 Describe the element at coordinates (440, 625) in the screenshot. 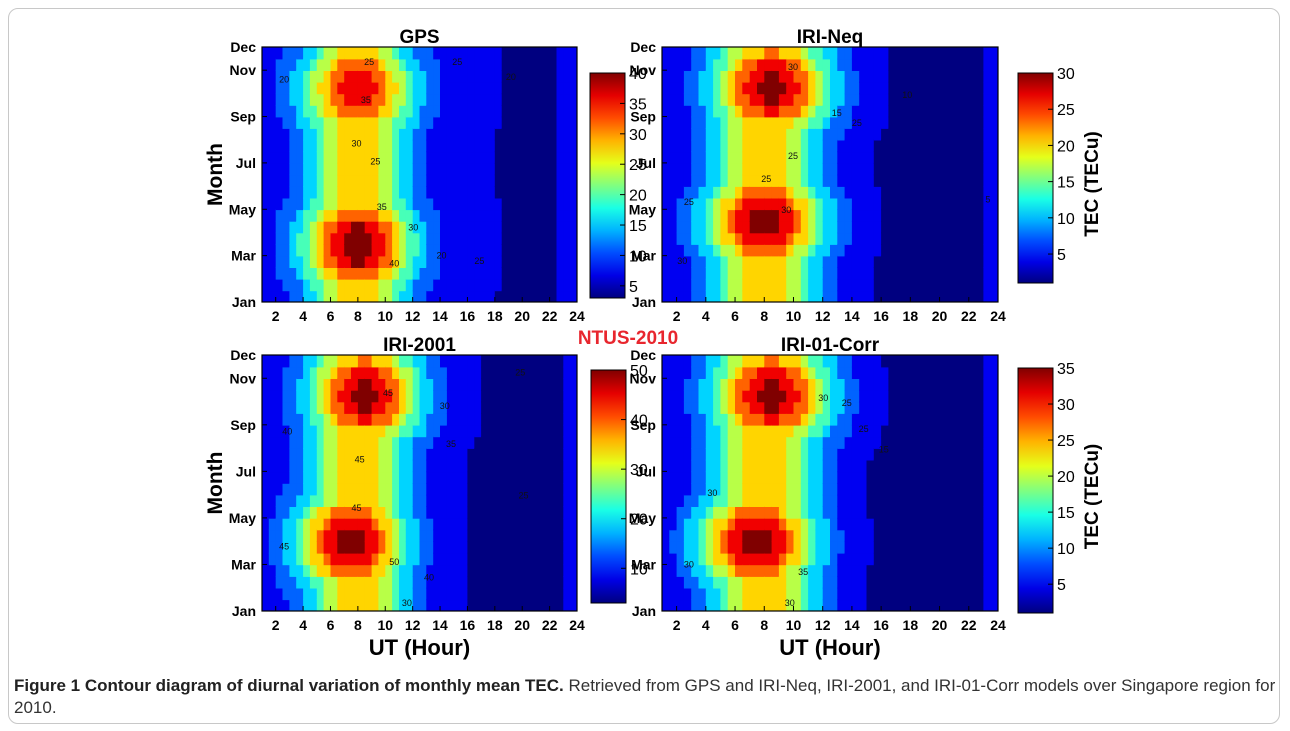

I see `x-tick-label: 14` at that location.